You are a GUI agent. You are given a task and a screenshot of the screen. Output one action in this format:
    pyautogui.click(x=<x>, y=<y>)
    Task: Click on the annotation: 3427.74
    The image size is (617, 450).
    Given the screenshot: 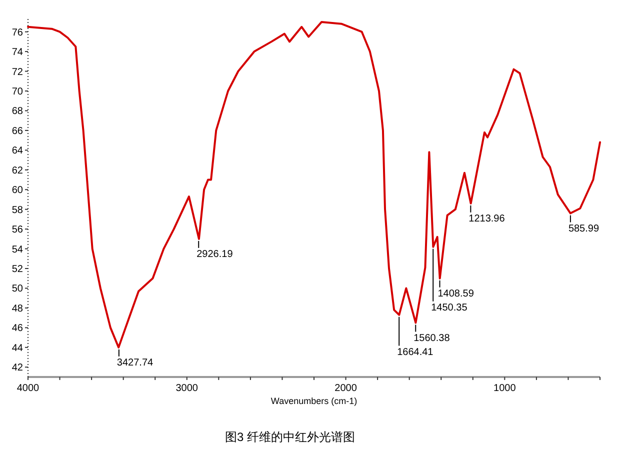 What is the action you would take?
    pyautogui.click(x=135, y=362)
    